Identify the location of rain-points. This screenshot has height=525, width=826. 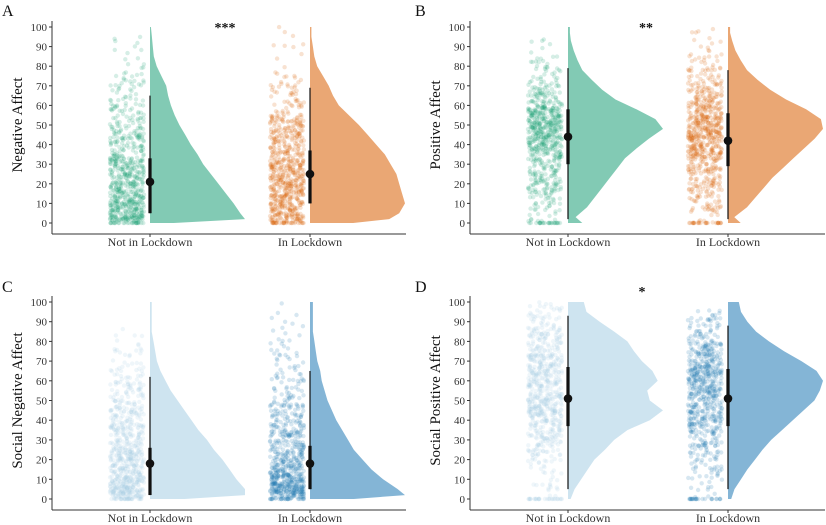
(287, 125).